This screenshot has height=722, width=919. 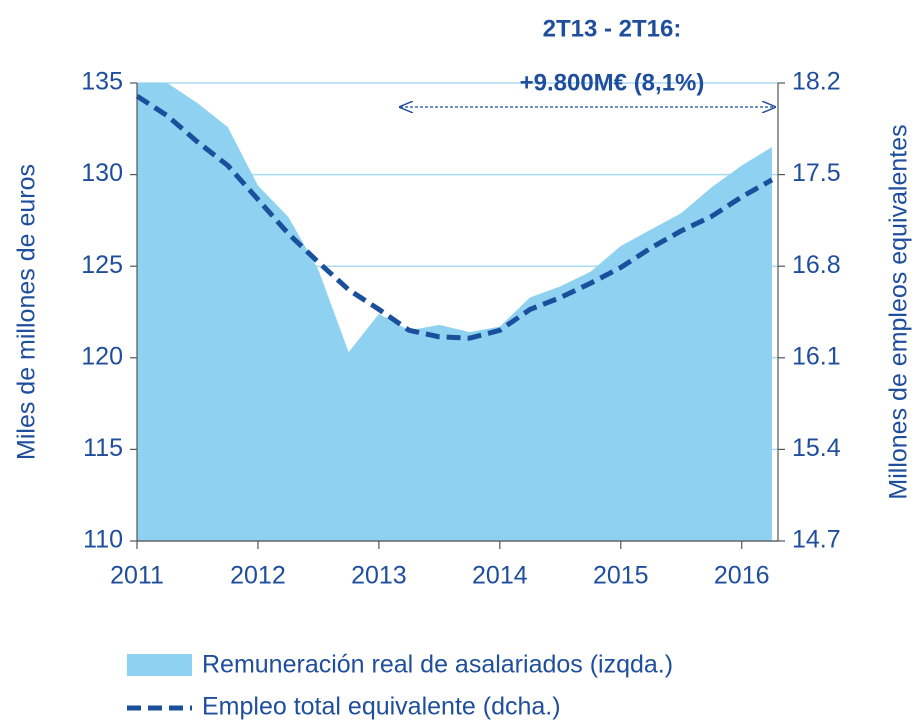 What do you see at coordinates (742, 576) in the screenshot?
I see `x-tick-label: 2016` at bounding box center [742, 576].